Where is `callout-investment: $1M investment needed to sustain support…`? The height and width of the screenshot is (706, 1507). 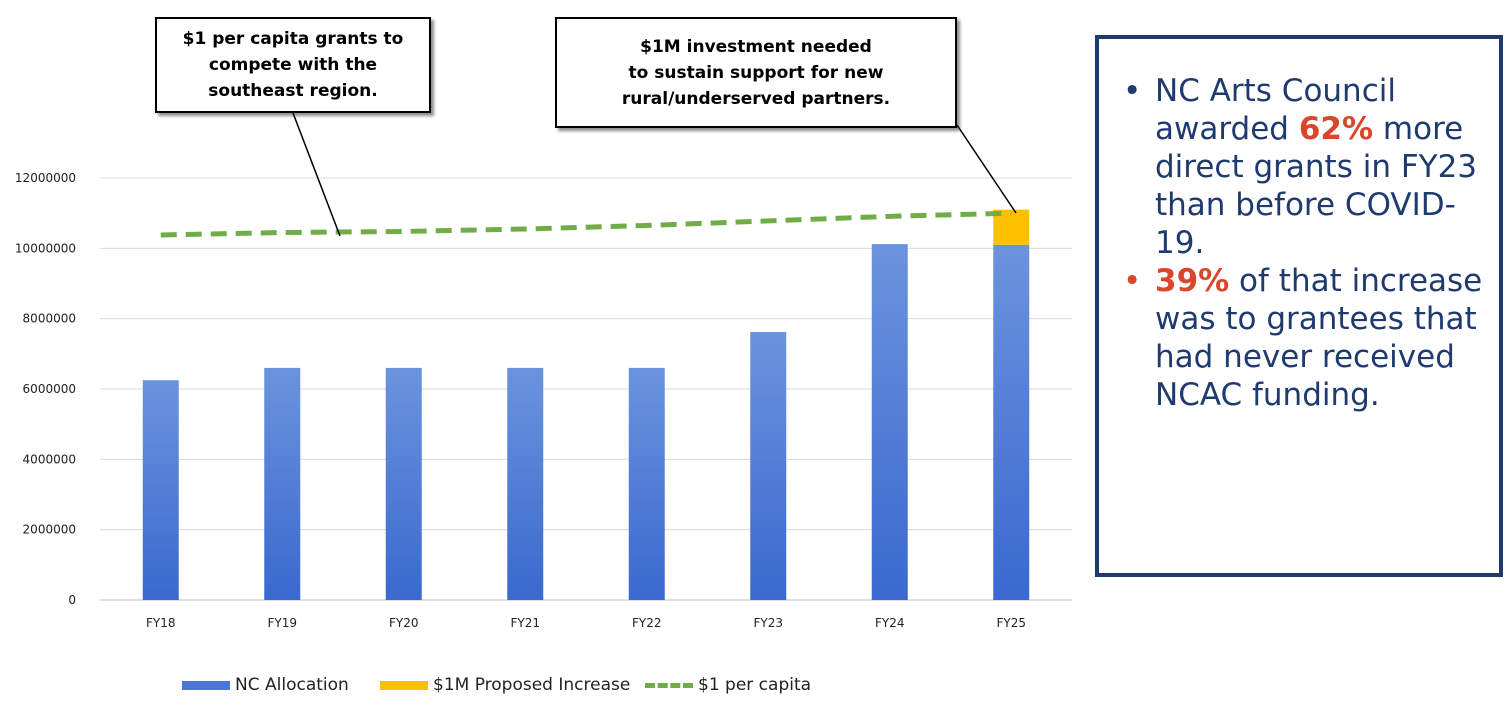 callout-investment: $1M investment needed to sustain support… is located at coordinates (756, 72).